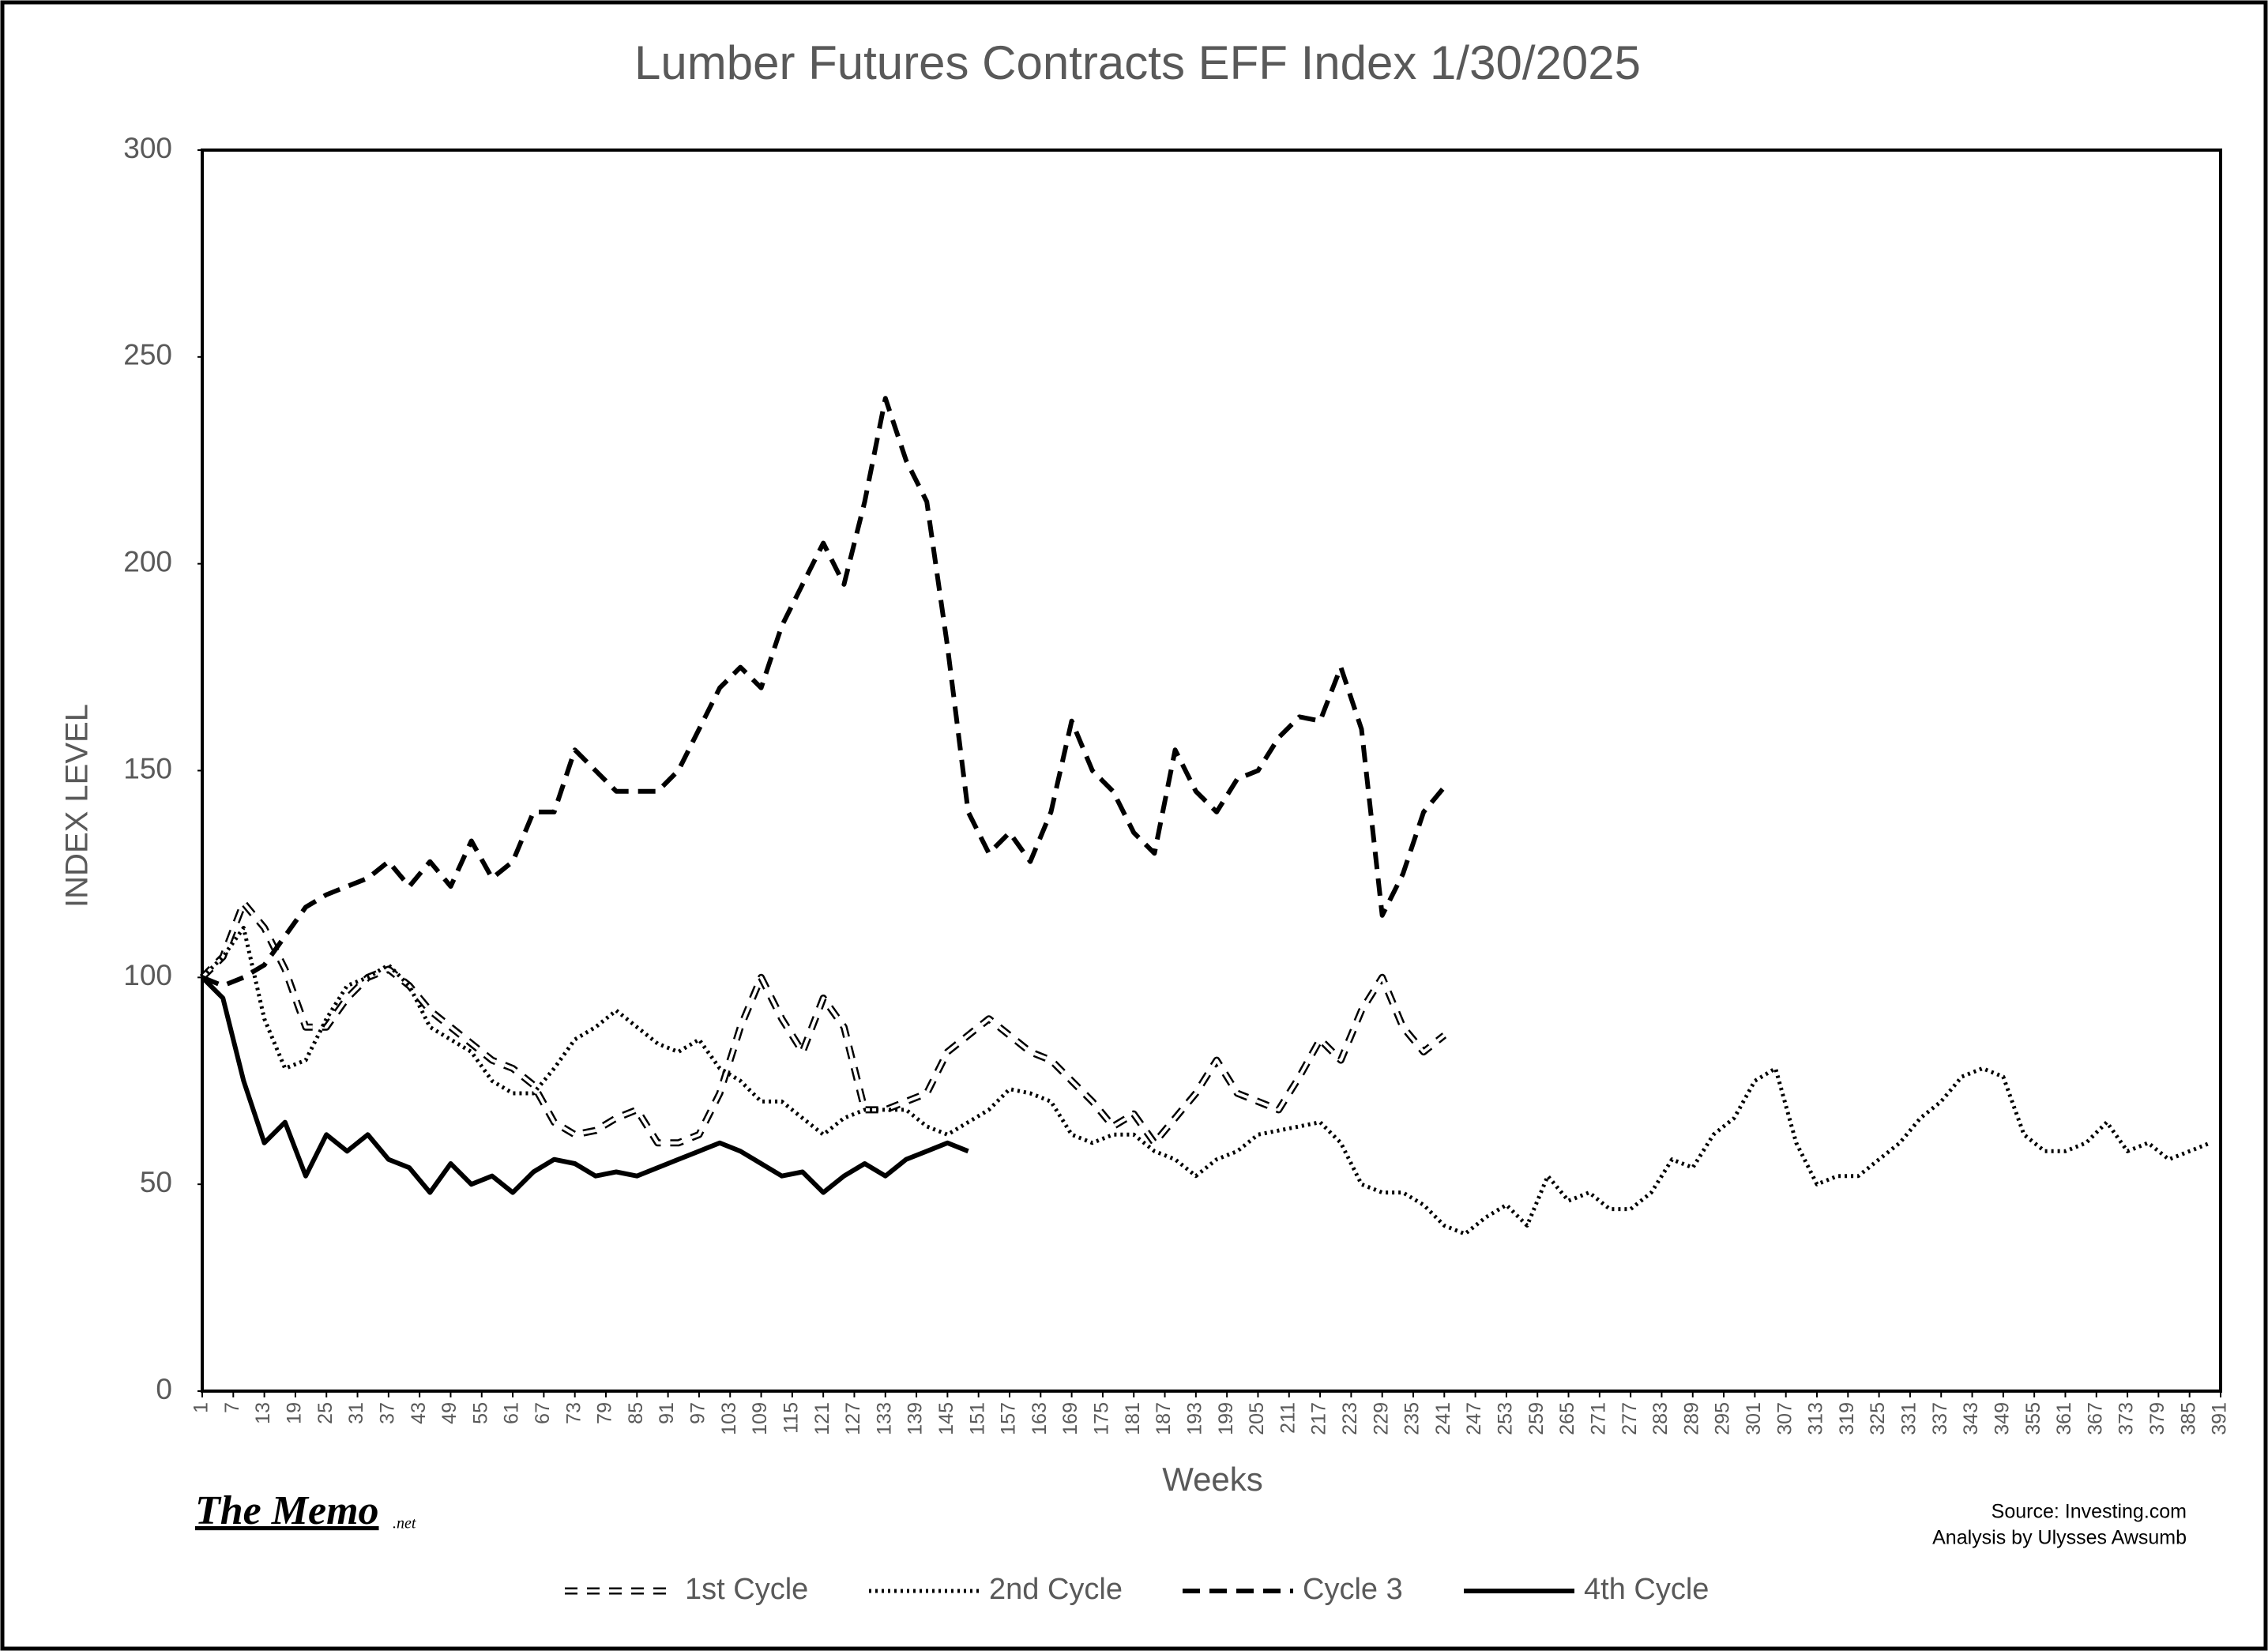  I want to click on x-tick-label: 217, so click(1319, 1418).